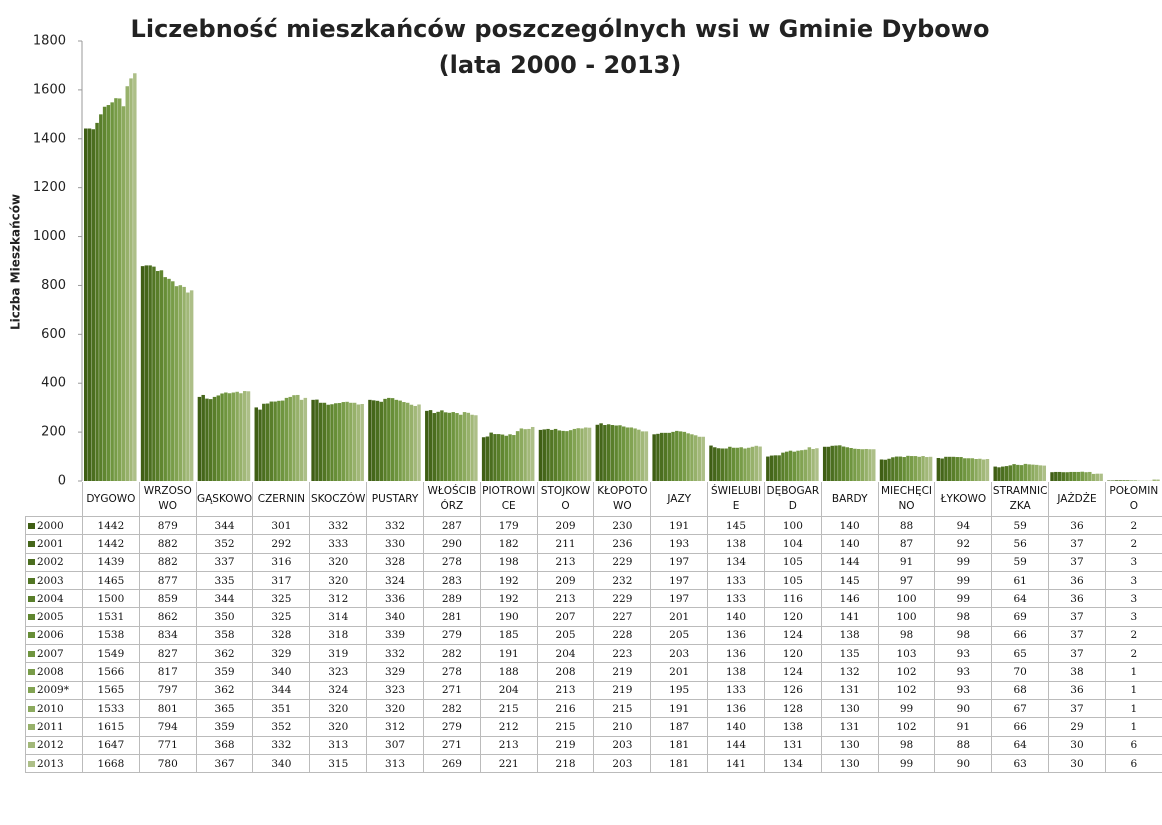  What do you see at coordinates (792, 708) in the screenshot?
I see `table-cell: 128` at bounding box center [792, 708].